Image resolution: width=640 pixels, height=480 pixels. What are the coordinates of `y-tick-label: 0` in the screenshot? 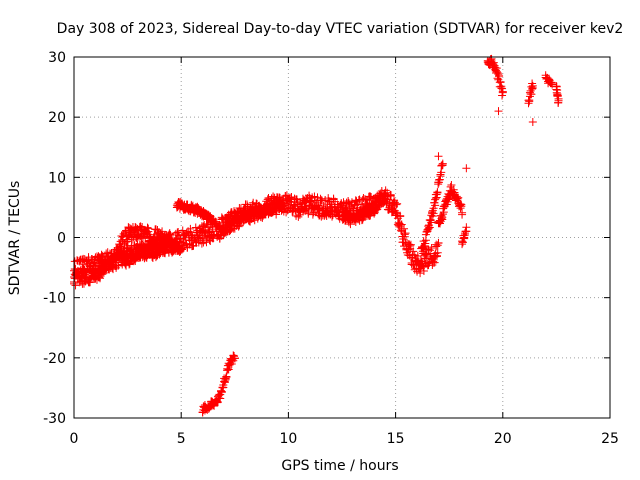 It's located at (61, 239).